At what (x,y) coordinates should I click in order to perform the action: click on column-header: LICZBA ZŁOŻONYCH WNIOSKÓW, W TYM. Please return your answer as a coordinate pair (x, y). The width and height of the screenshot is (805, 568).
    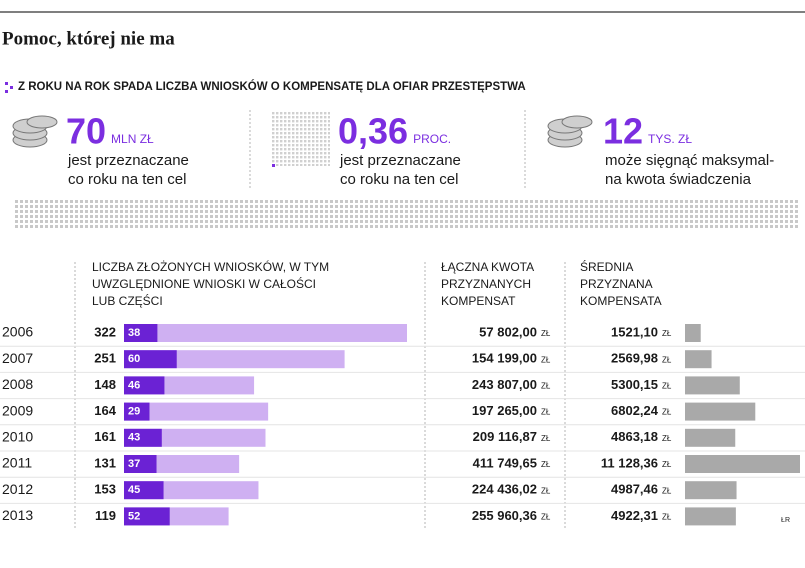
    Looking at the image, I should click on (210, 266).